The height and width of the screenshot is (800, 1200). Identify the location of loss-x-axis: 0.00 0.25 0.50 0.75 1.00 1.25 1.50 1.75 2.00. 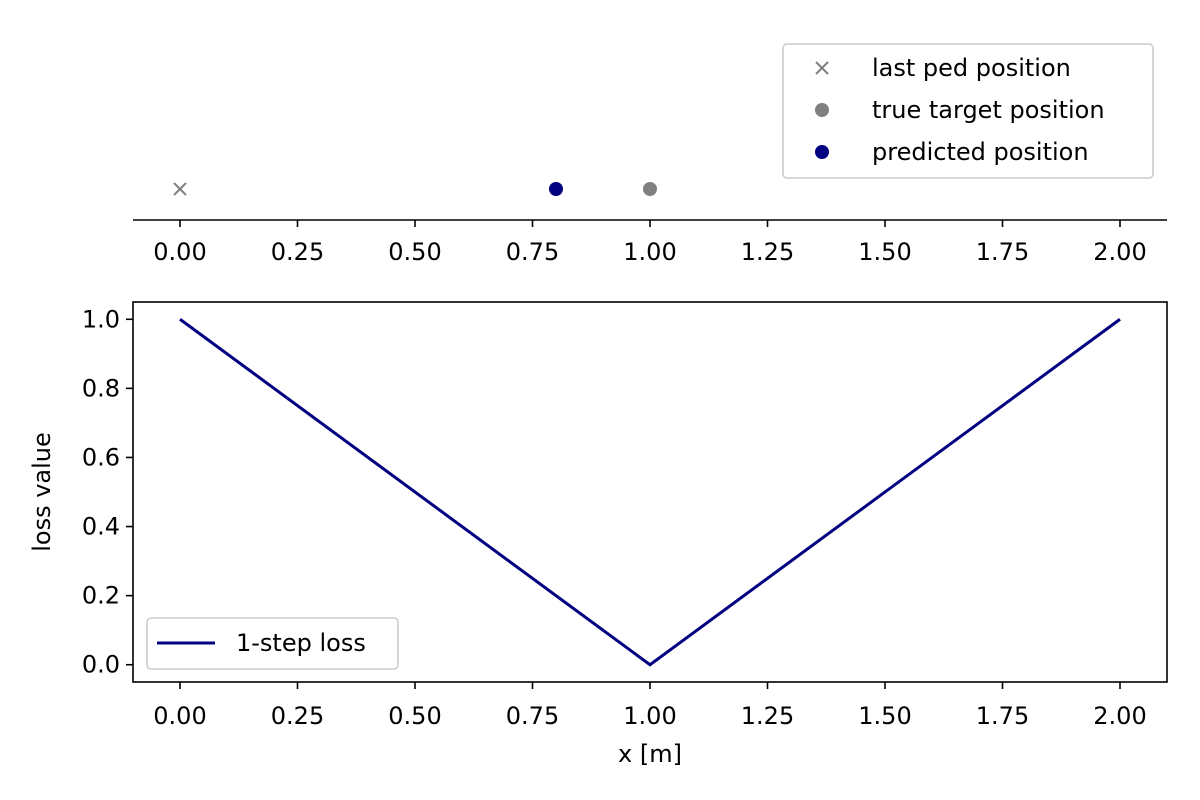
(650, 706).